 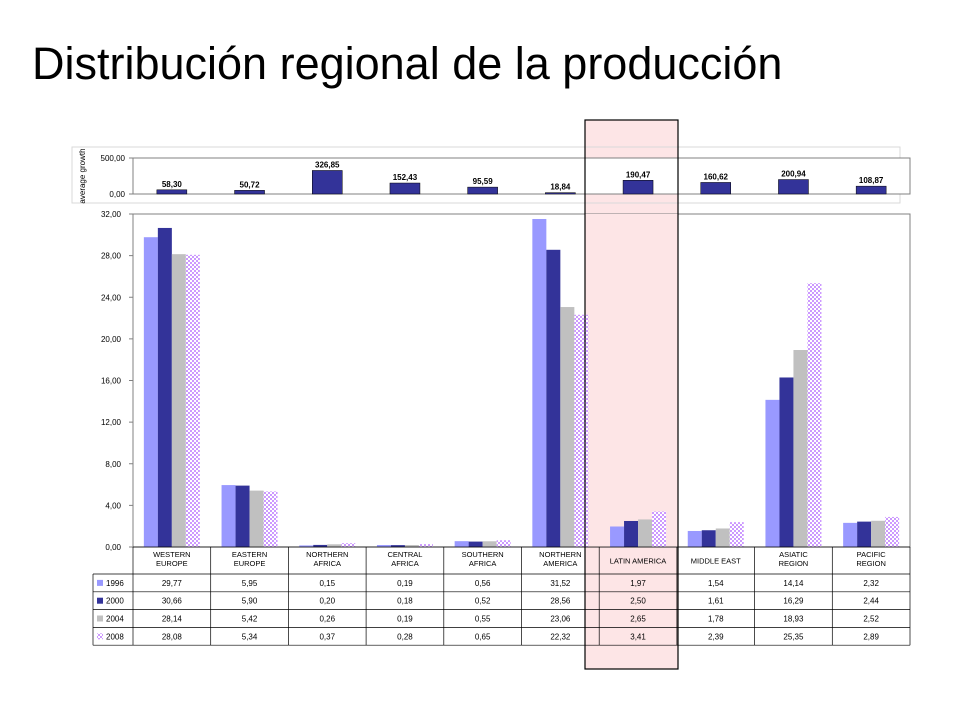 I want to click on latin-america-highlight-border, so click(x=631, y=394).